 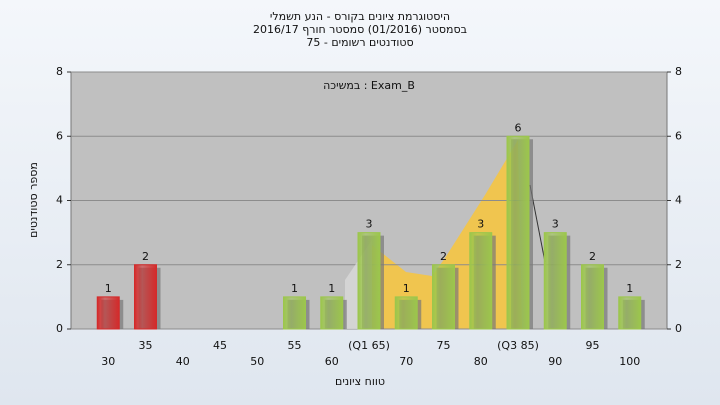 I want to click on x-tick-label: 60, so click(x=332, y=361).